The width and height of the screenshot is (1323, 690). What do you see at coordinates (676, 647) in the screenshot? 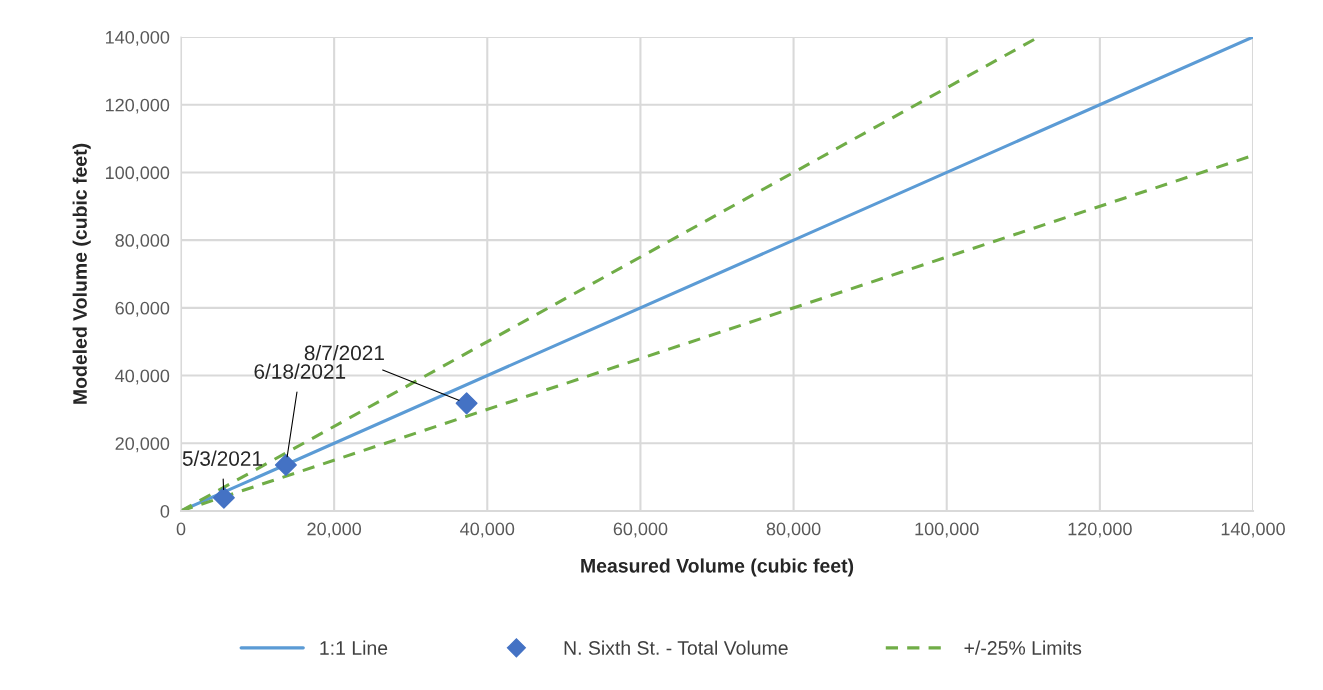
I see `legend-label: N. Sixth St. - Total Volume` at bounding box center [676, 647].